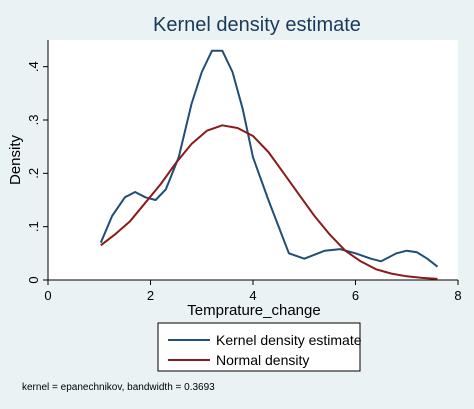 This screenshot has height=409, width=474. I want to click on x-tick-label: 2, so click(150, 295).